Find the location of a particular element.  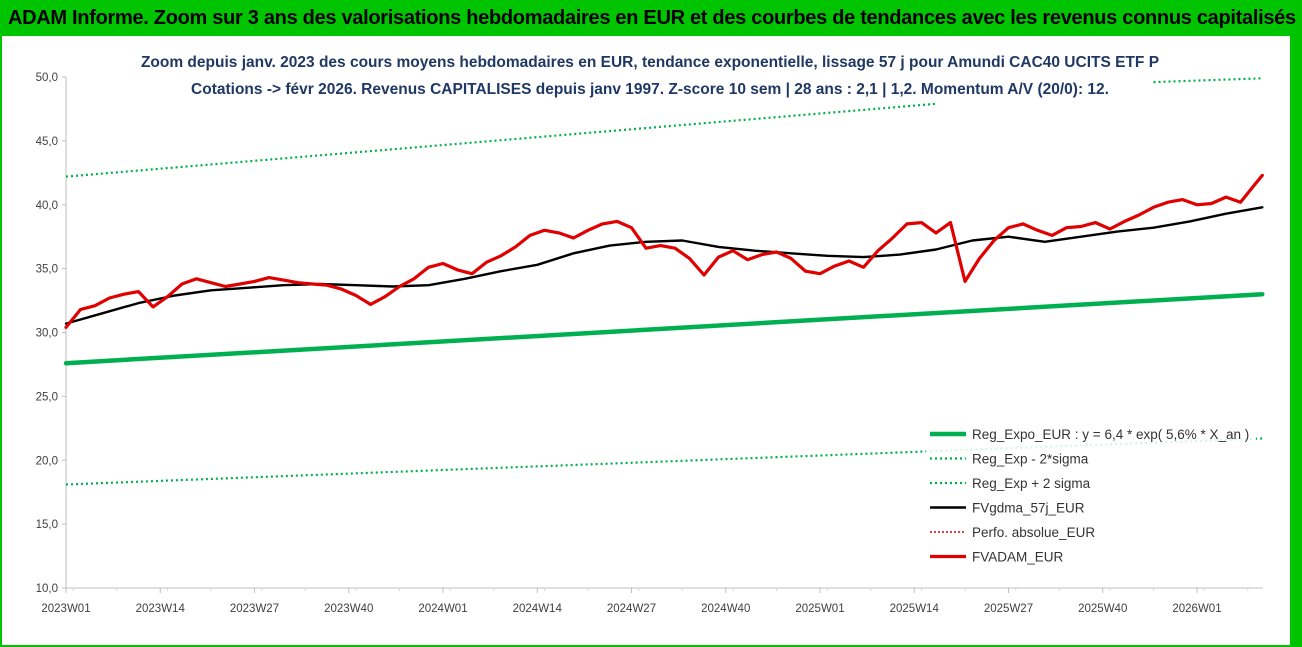

y-tick-label: 15,0 is located at coordinates (47, 525).